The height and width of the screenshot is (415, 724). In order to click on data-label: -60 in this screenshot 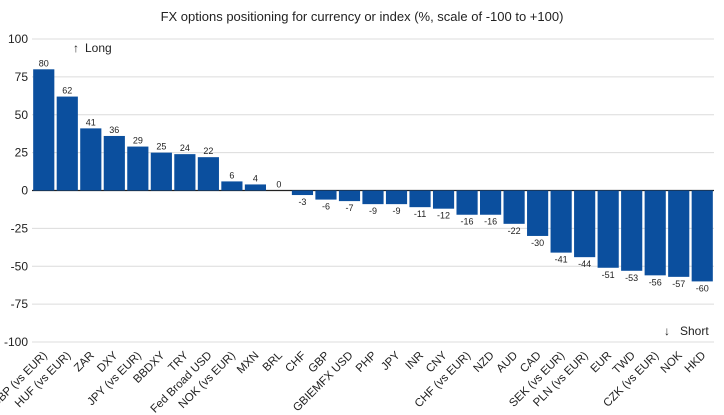, I will do `click(702, 288)`.